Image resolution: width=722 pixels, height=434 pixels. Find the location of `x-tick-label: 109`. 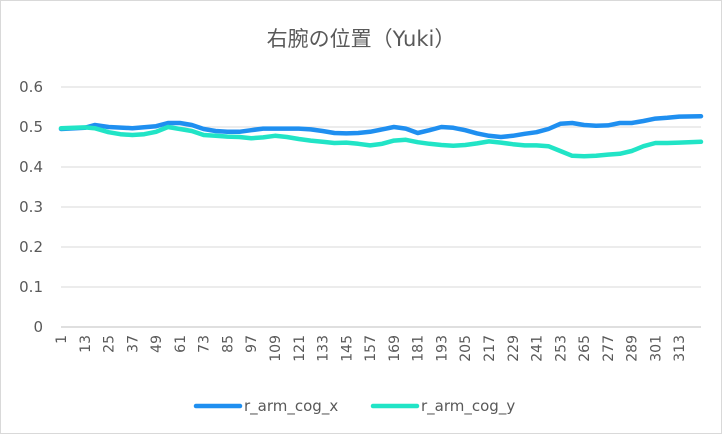

x-tick-label: 109 is located at coordinates (276, 348).